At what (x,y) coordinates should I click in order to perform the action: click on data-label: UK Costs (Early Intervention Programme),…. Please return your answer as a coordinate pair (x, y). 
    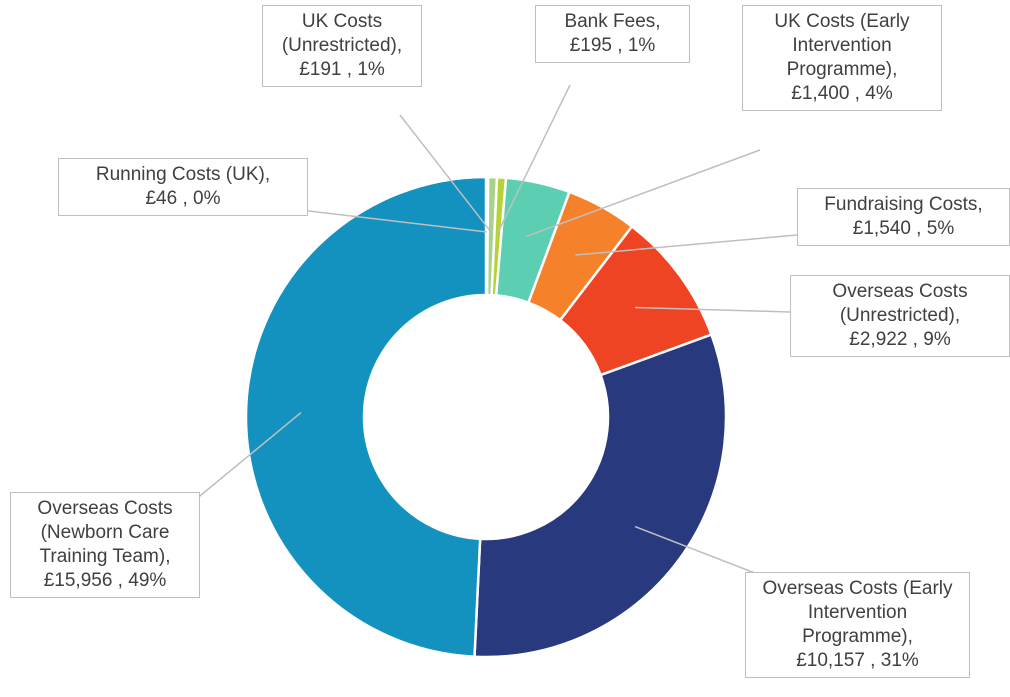
    Looking at the image, I should click on (842, 58).